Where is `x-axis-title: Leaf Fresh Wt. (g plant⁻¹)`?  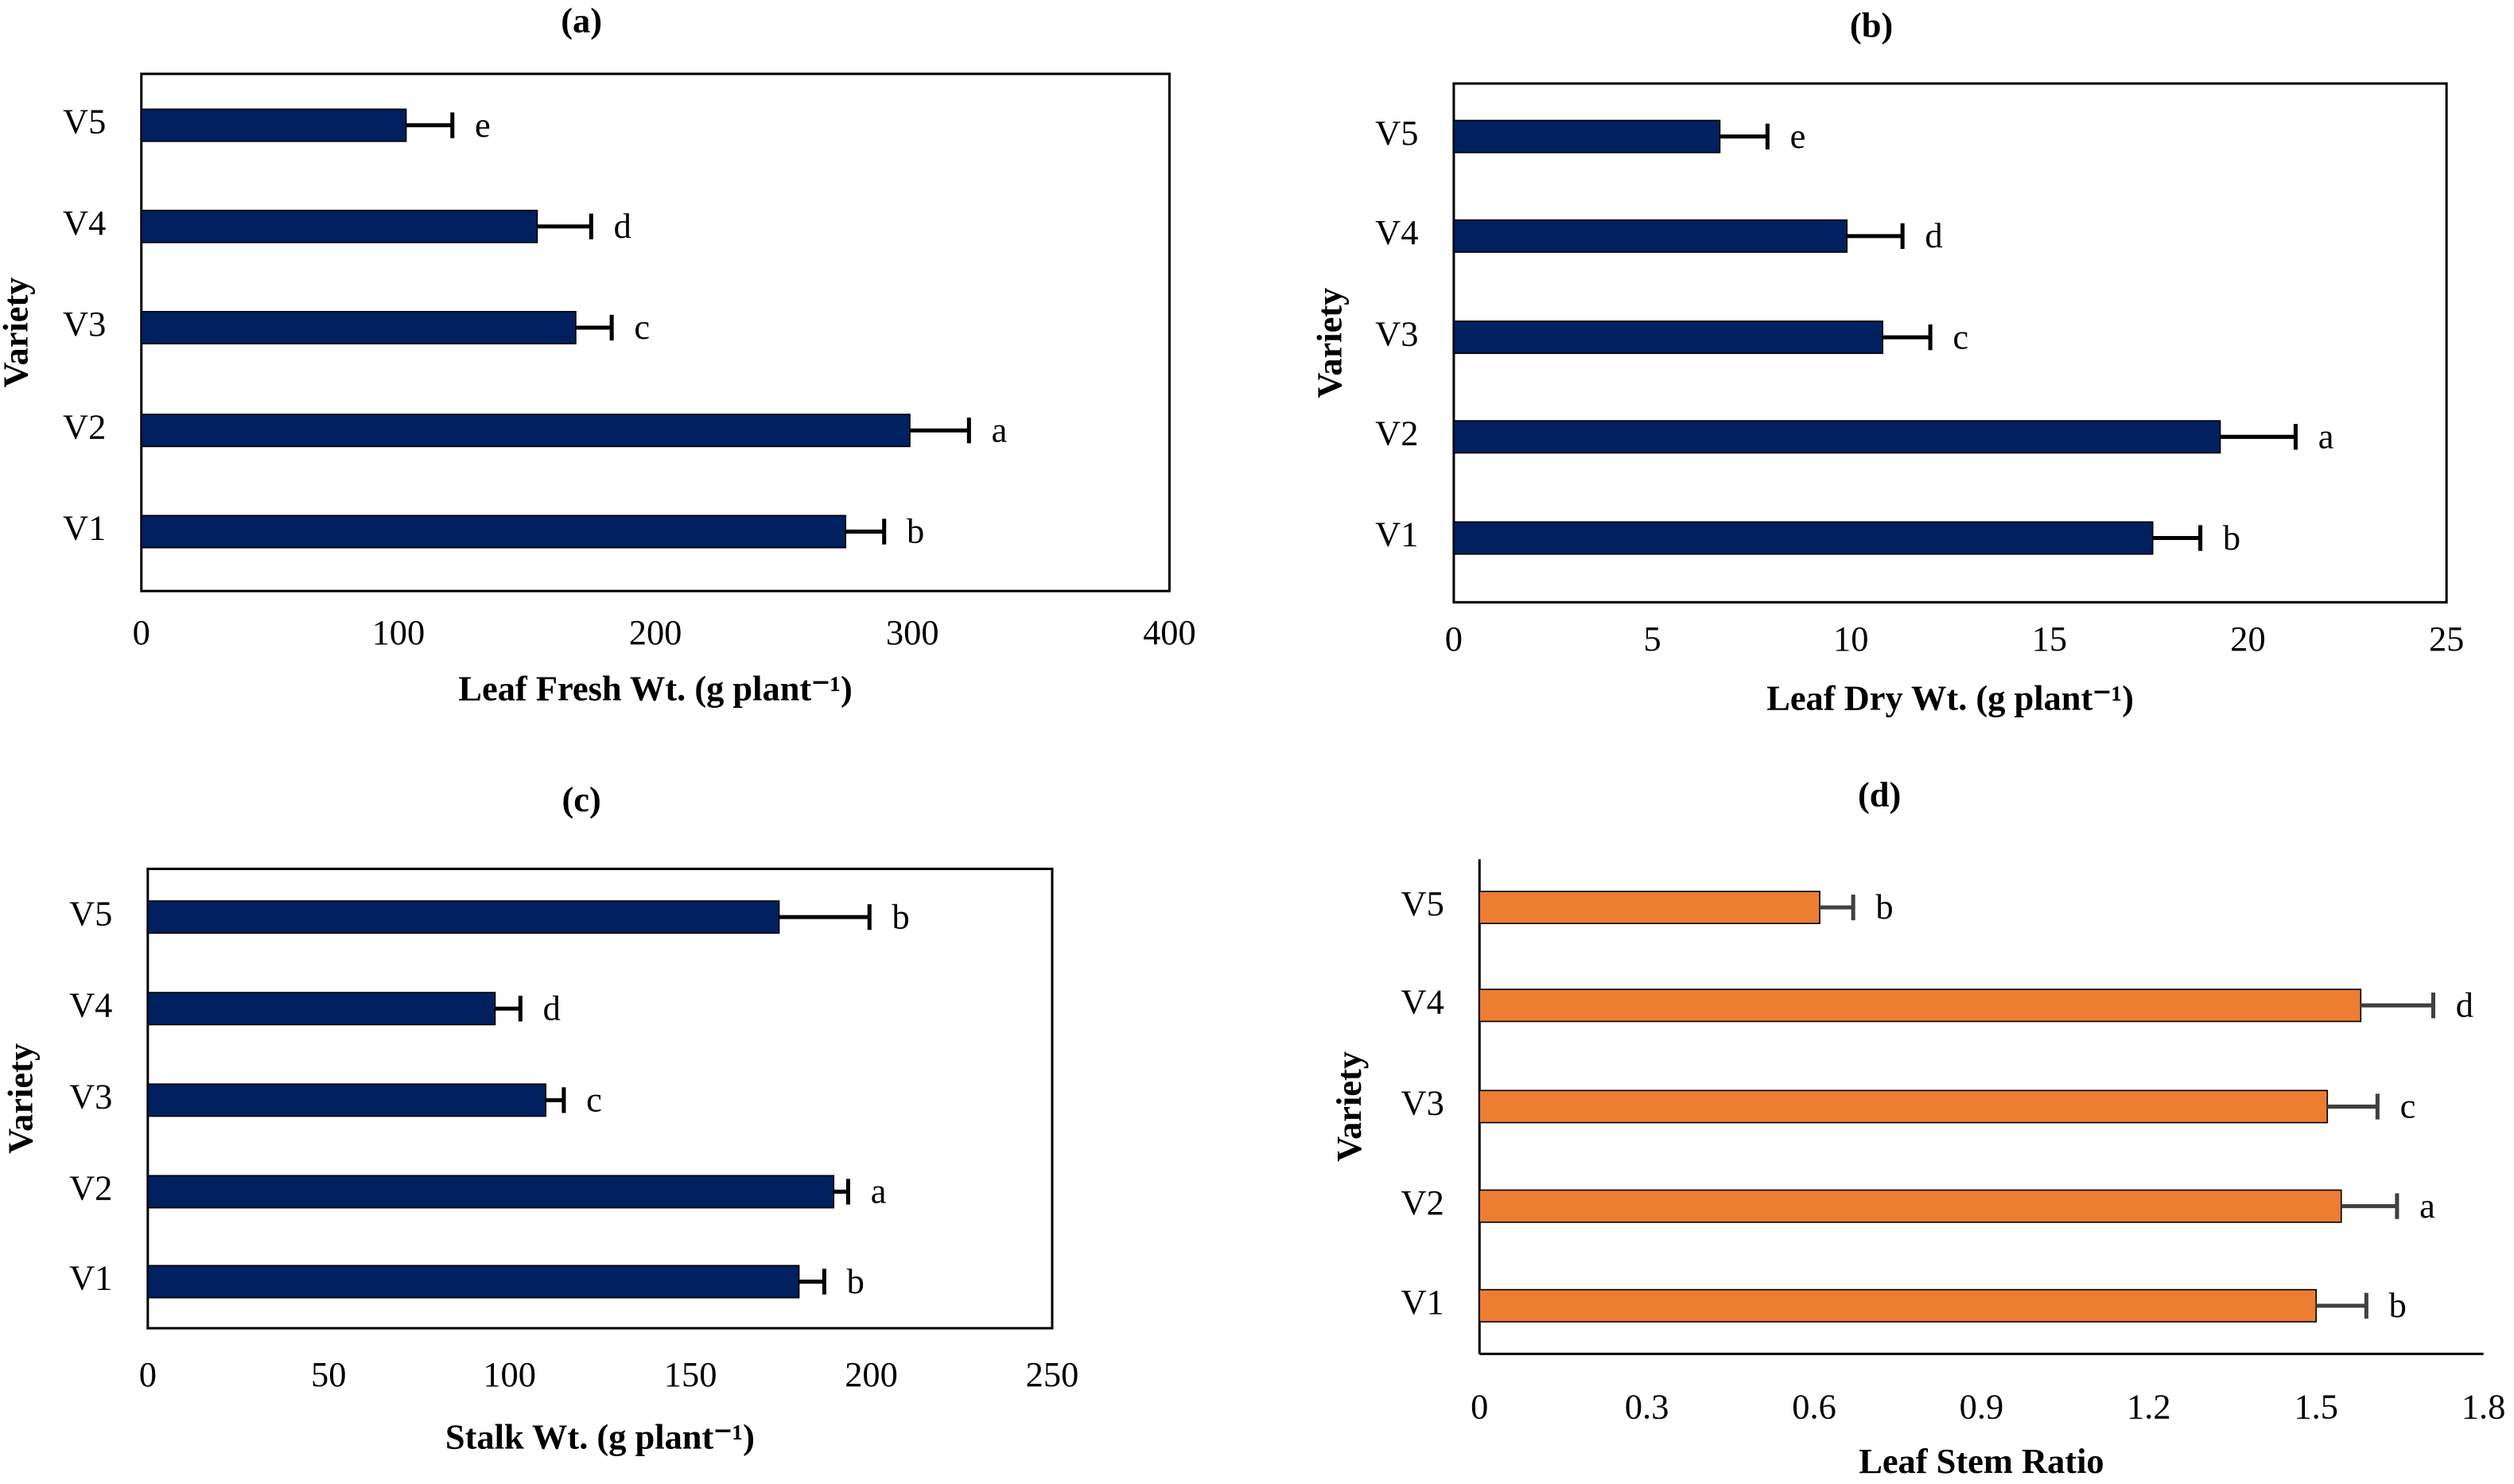 x-axis-title: Leaf Fresh Wt. (g plant⁻¹) is located at coordinates (655, 689).